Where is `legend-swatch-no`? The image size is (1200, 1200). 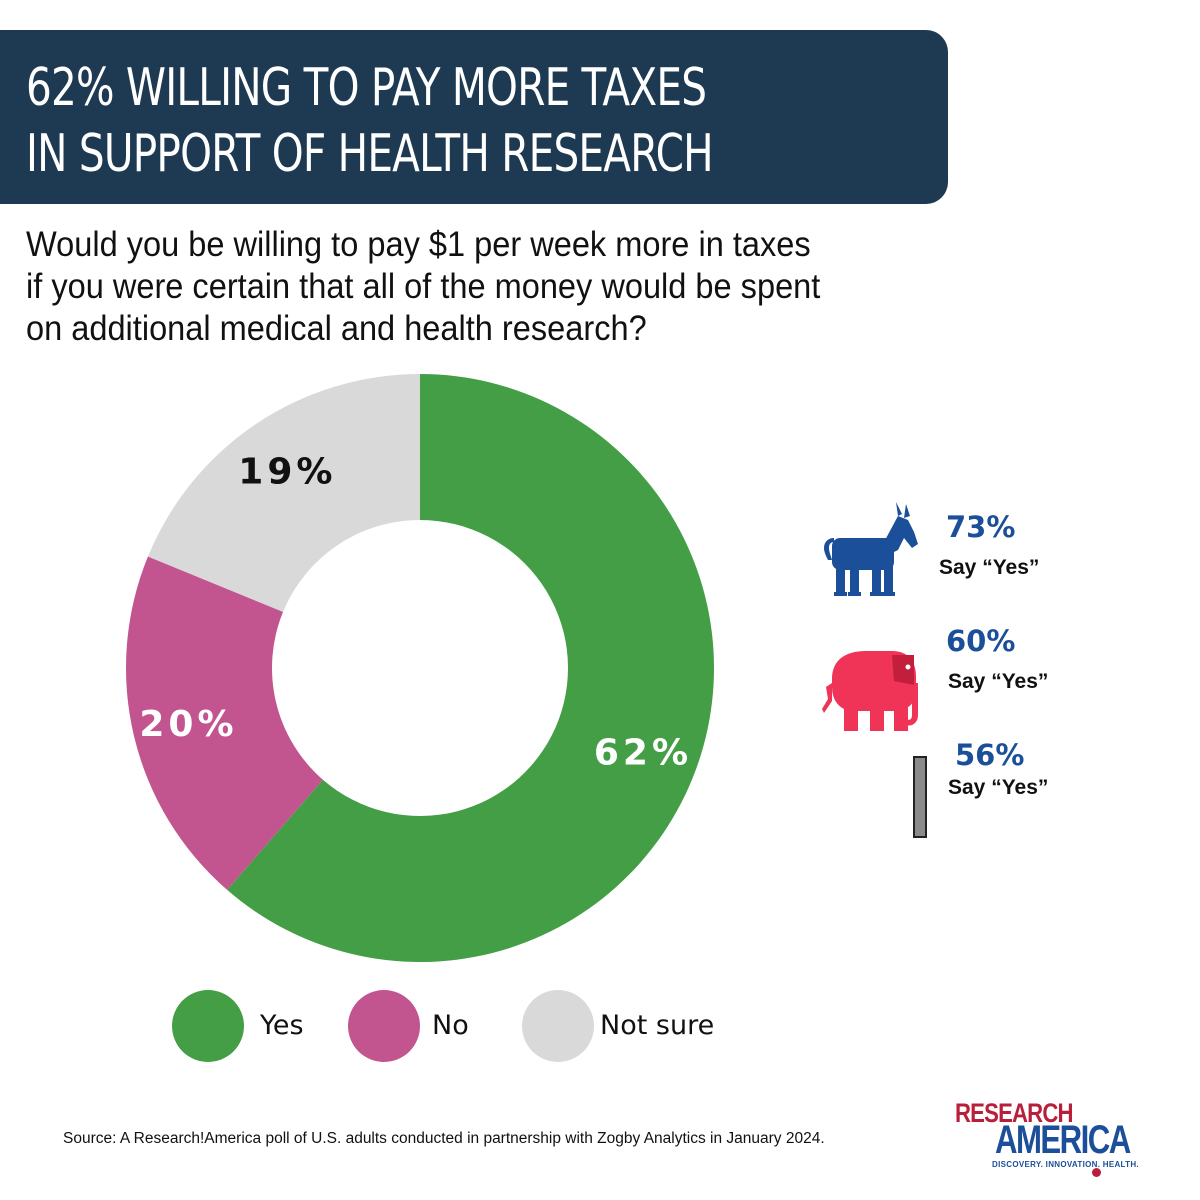
legend-swatch-no is located at coordinates (384, 1026).